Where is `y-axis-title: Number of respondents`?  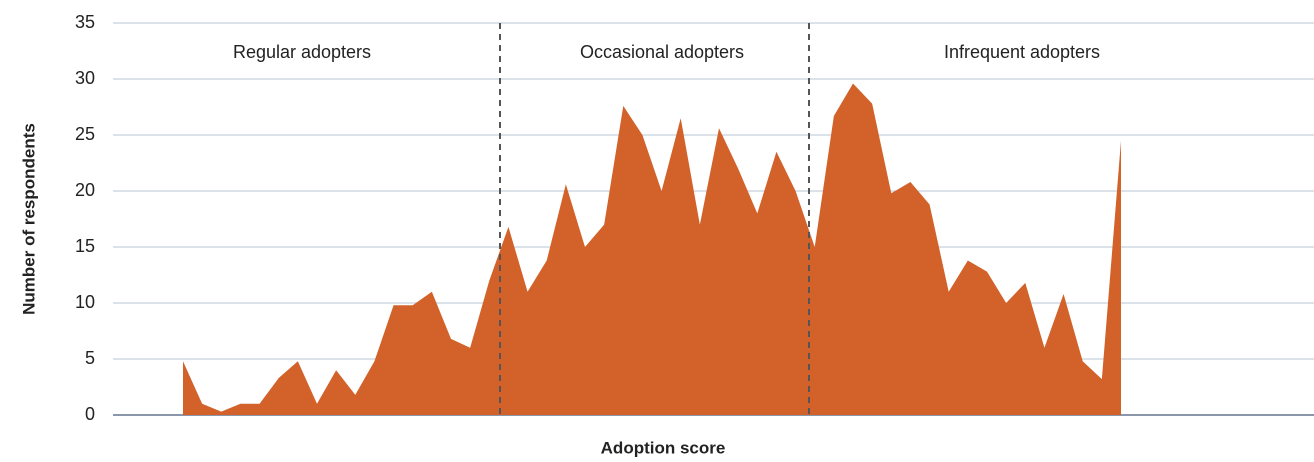 y-axis-title: Number of respondents is located at coordinates (28, 219).